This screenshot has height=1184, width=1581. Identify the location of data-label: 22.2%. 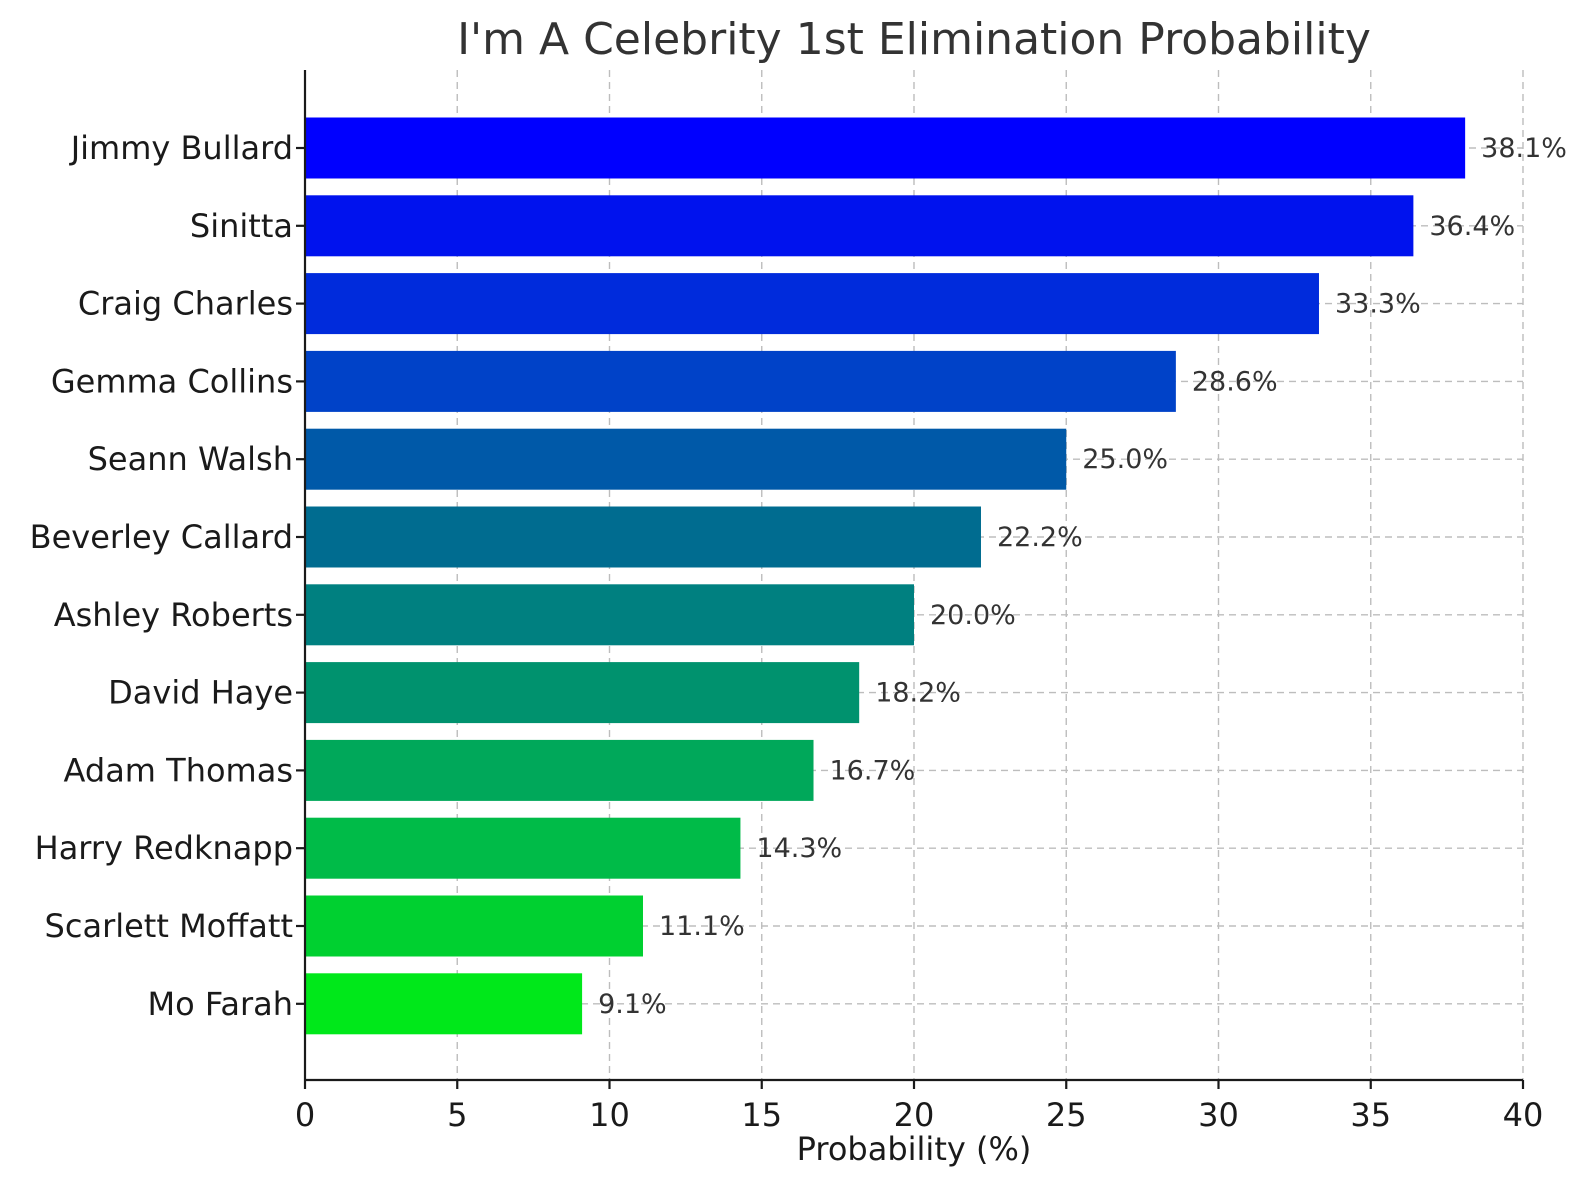
(1040, 537).